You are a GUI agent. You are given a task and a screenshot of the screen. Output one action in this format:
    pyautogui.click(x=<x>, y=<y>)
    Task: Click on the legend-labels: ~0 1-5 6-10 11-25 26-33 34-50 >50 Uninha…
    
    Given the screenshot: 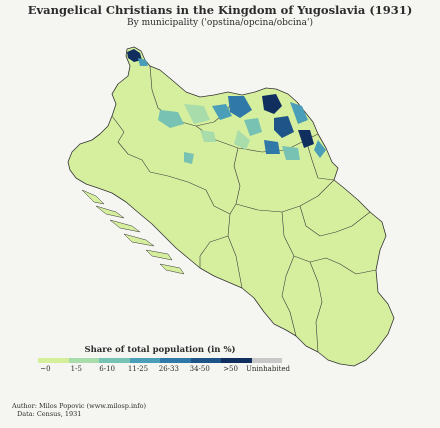 What is the action you would take?
    pyautogui.click(x=160, y=369)
    